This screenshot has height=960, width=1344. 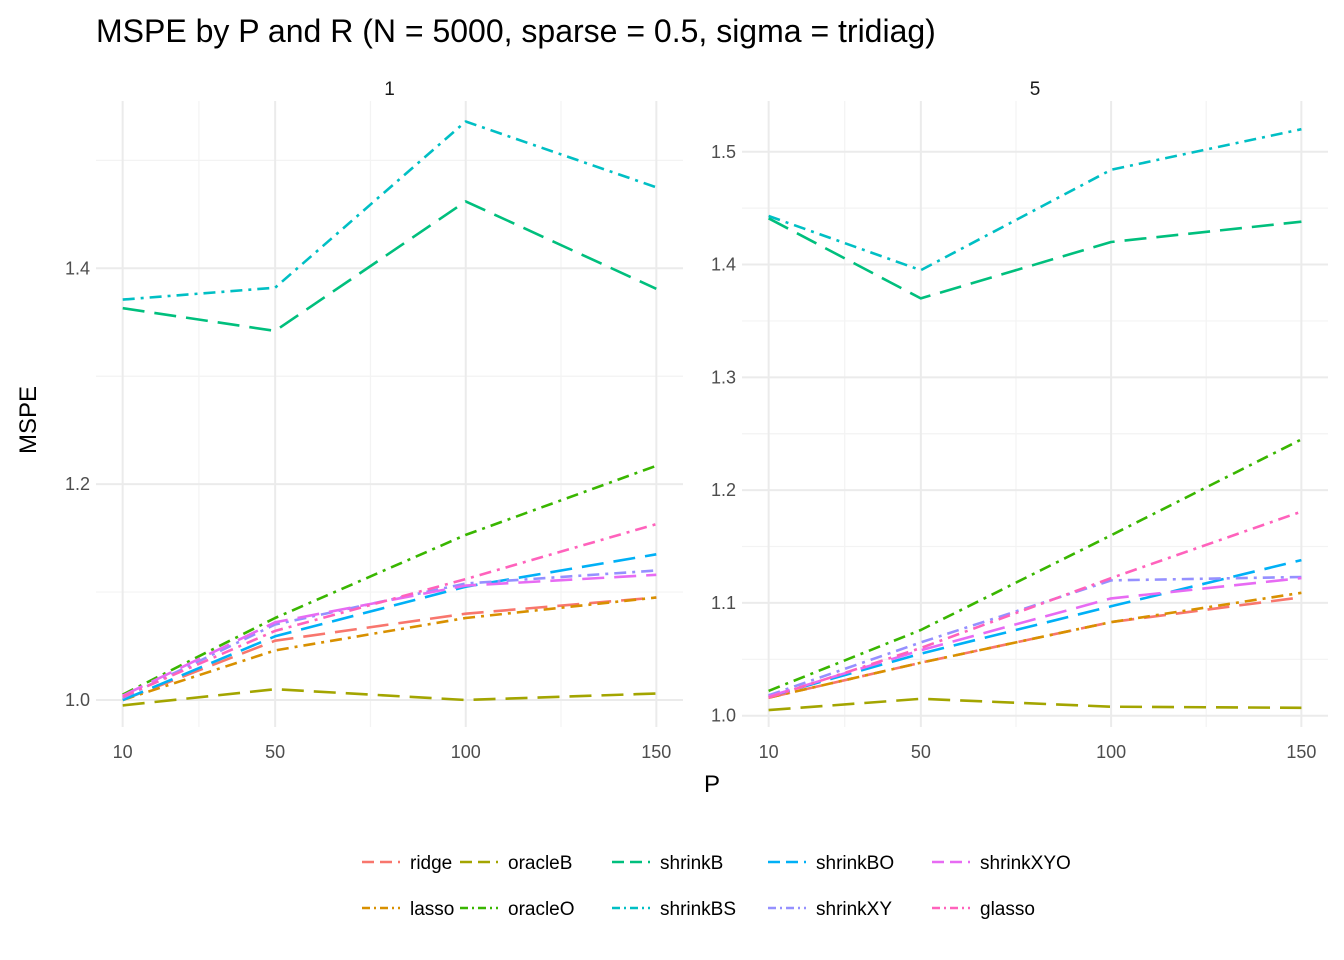 I want to click on panel-strip-label: 5, so click(x=1035, y=89).